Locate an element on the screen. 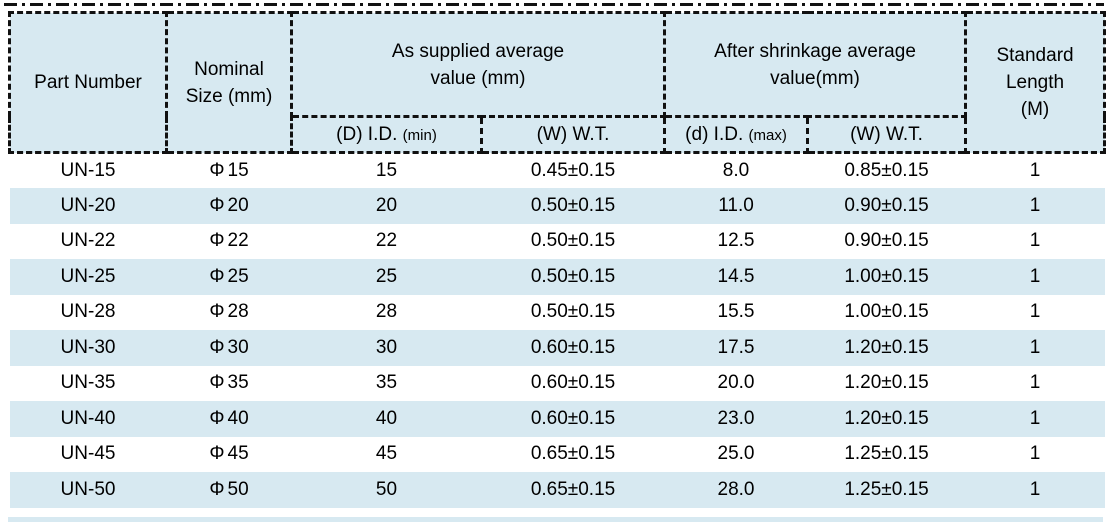  cell-shrink-id: 12.5 is located at coordinates (736, 241).